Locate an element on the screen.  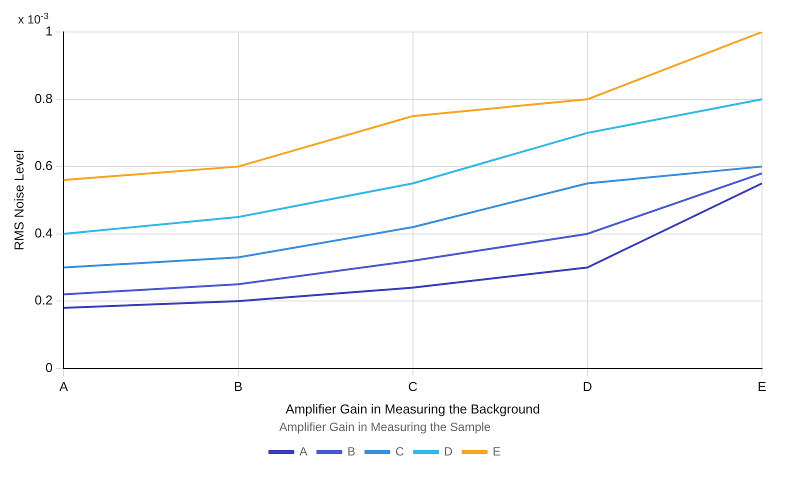
legend-label: E is located at coordinates (496, 451).